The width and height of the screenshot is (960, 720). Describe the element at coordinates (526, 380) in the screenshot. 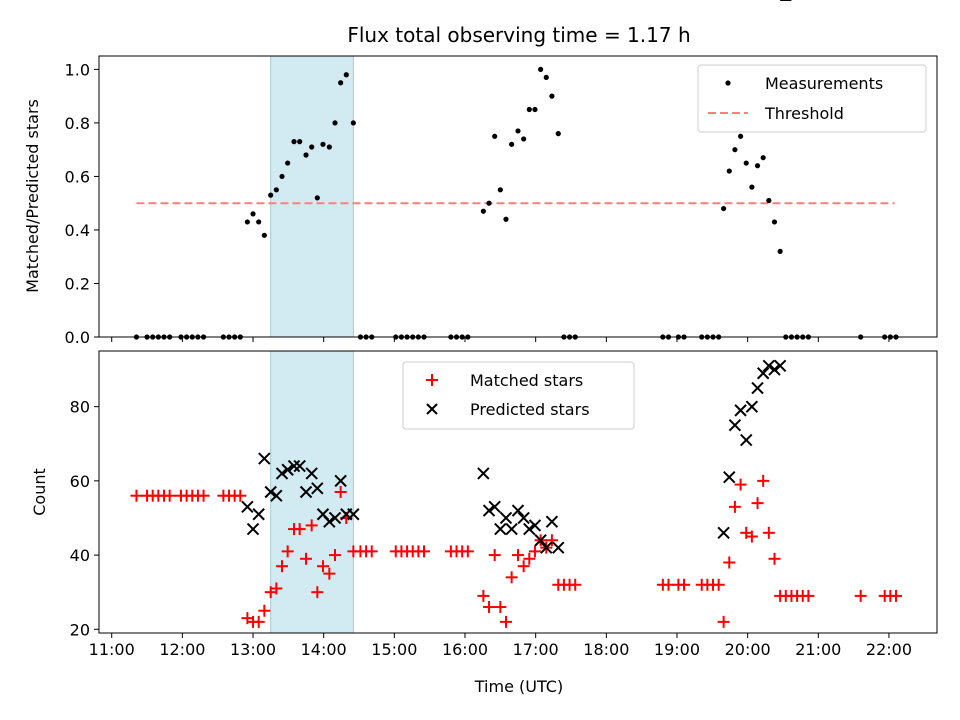

I see `legend-matched-label: Matched stars` at that location.